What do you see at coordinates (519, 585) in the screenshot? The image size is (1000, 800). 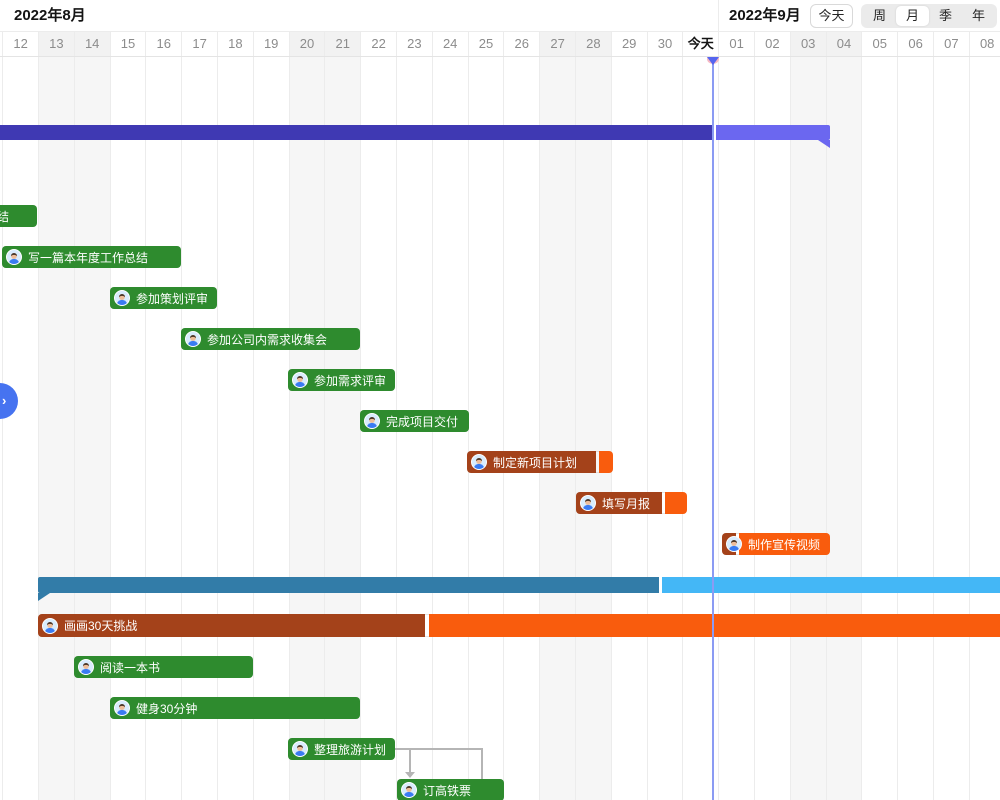 I see `summary-bar-personal-summary` at bounding box center [519, 585].